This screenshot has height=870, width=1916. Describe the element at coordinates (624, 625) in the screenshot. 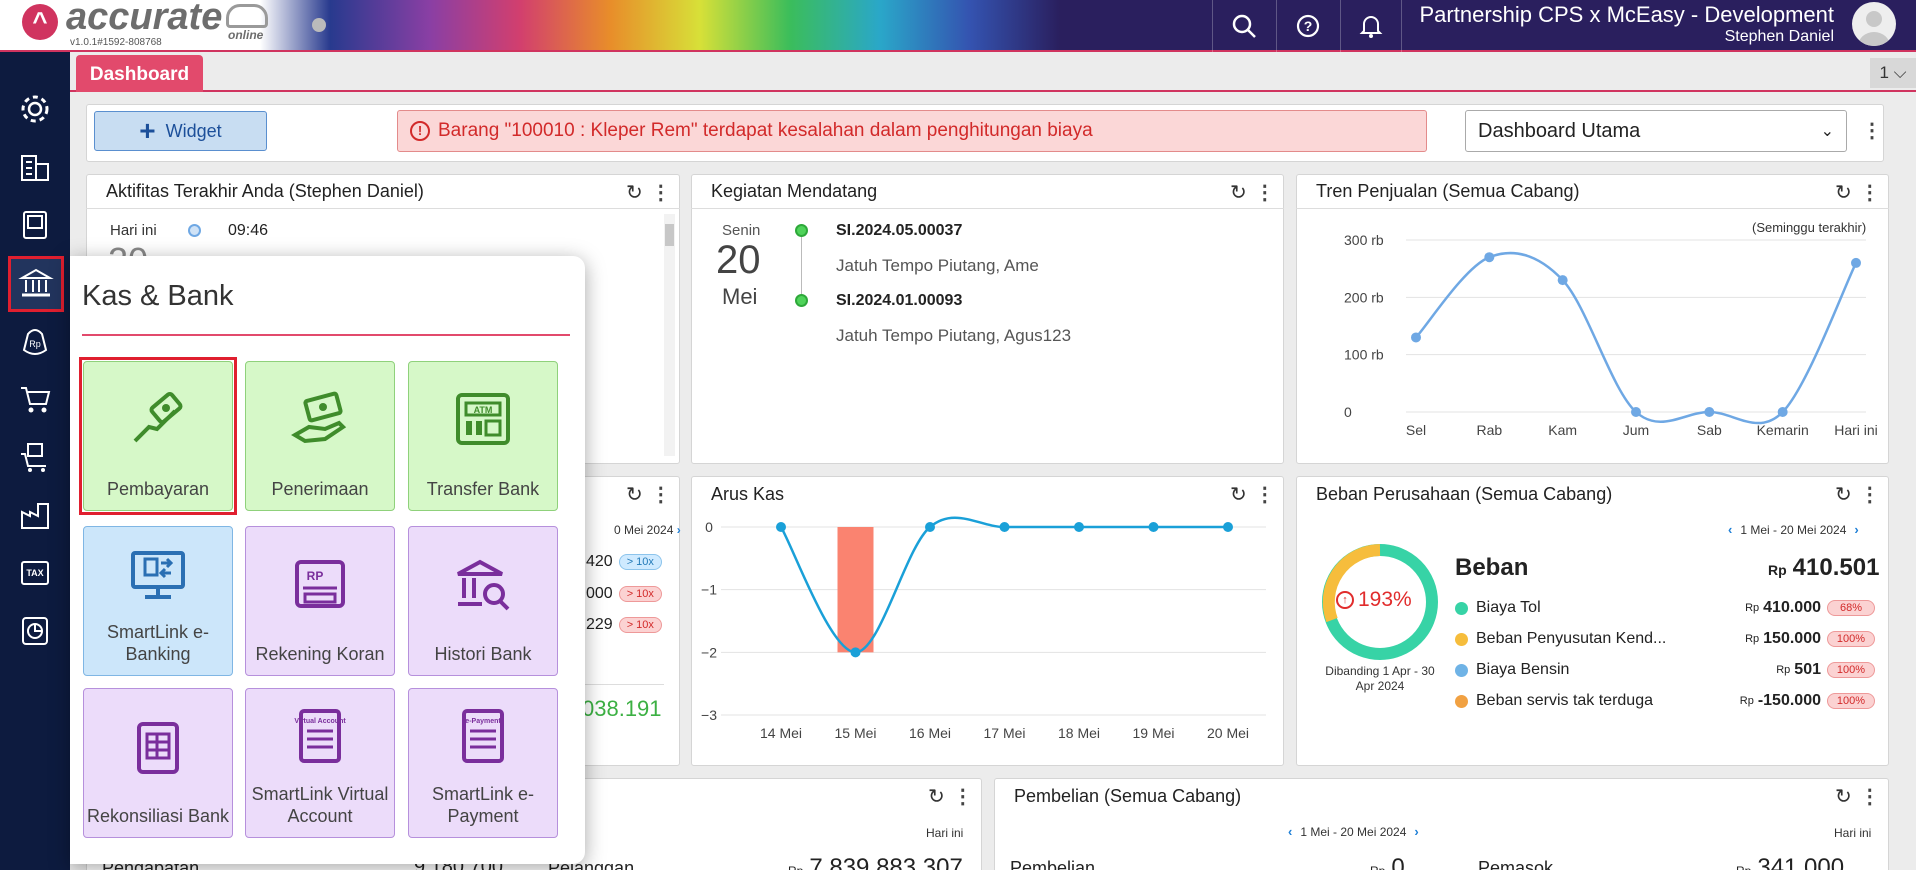

I see `summary-row: 229 > 10x` at that location.